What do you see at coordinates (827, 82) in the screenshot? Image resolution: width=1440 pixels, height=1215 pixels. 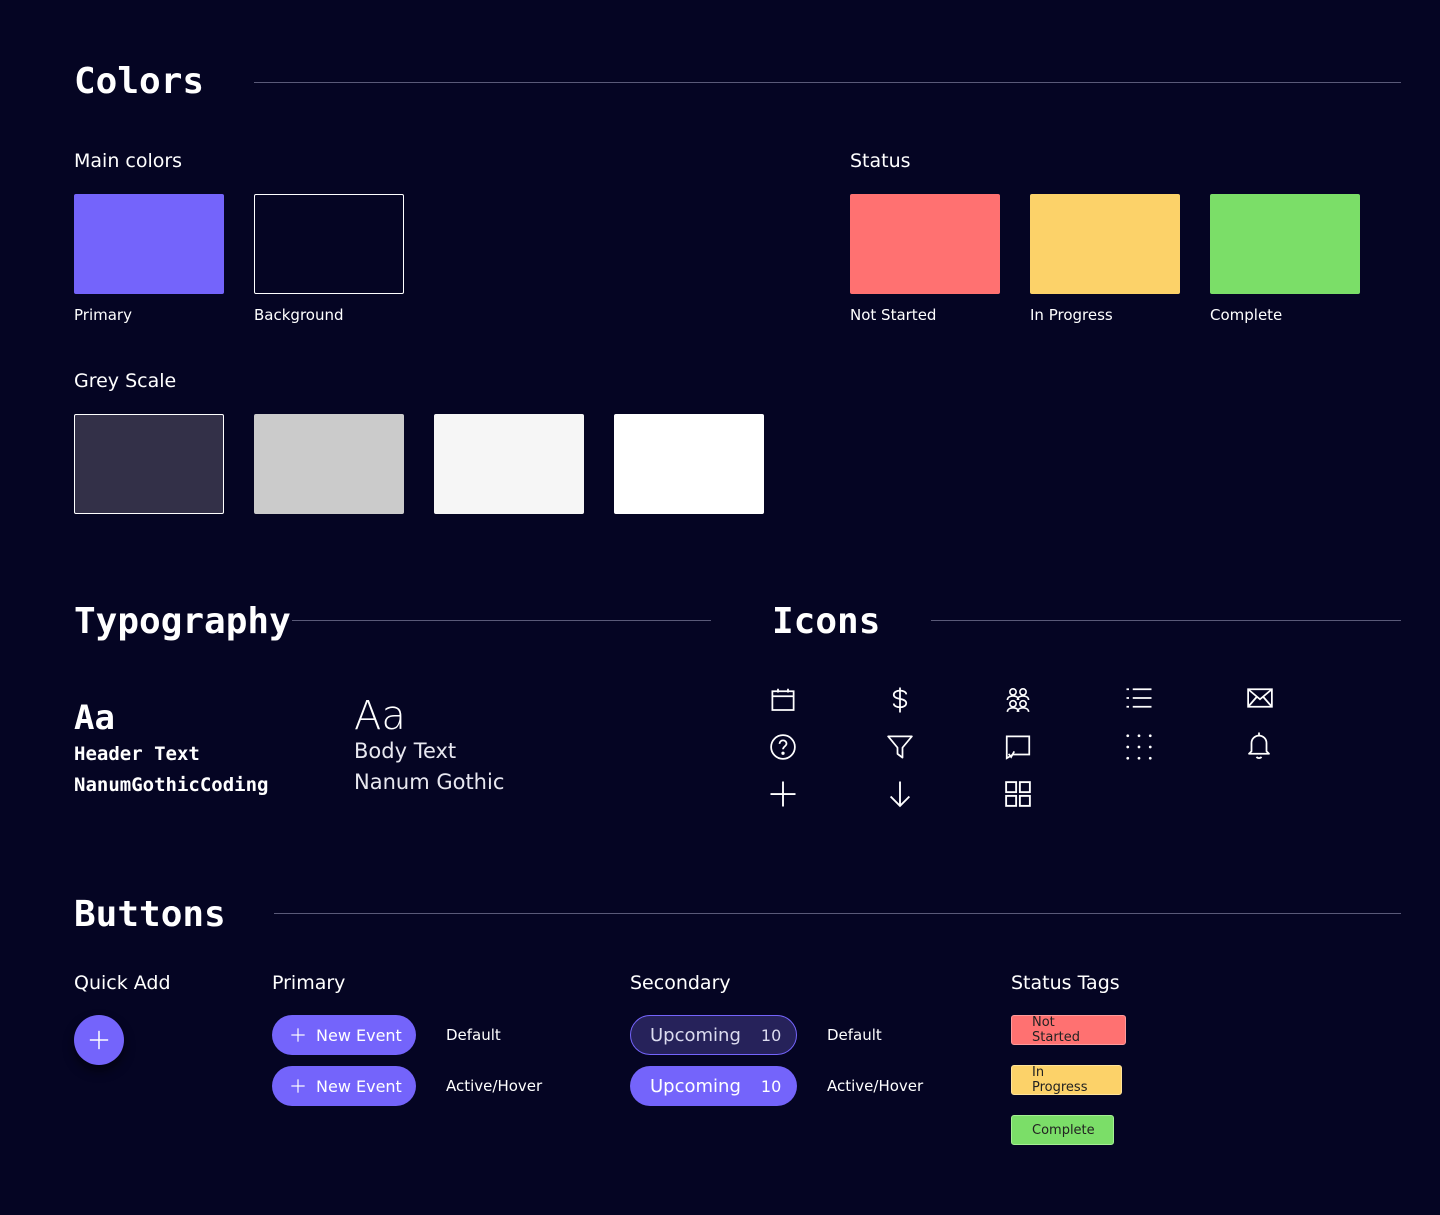 I see `colors-divider` at bounding box center [827, 82].